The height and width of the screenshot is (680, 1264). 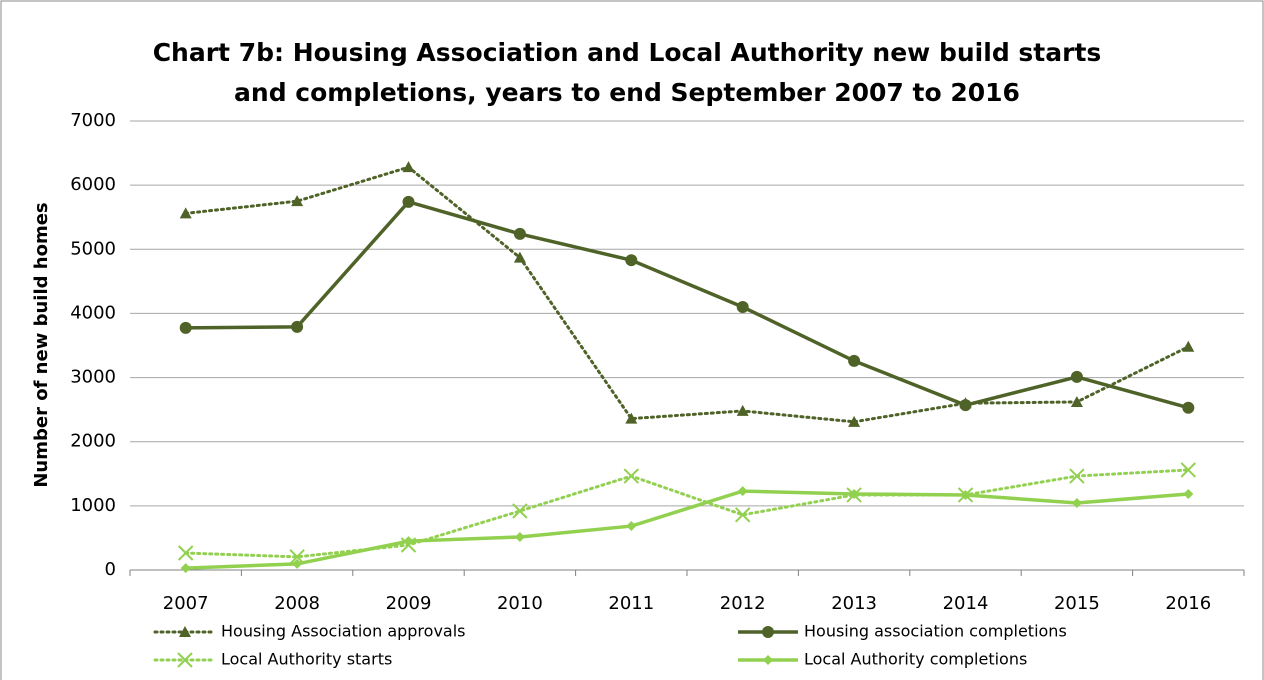 What do you see at coordinates (1188, 603) in the screenshot?
I see `x-tick-label: 2016` at bounding box center [1188, 603].